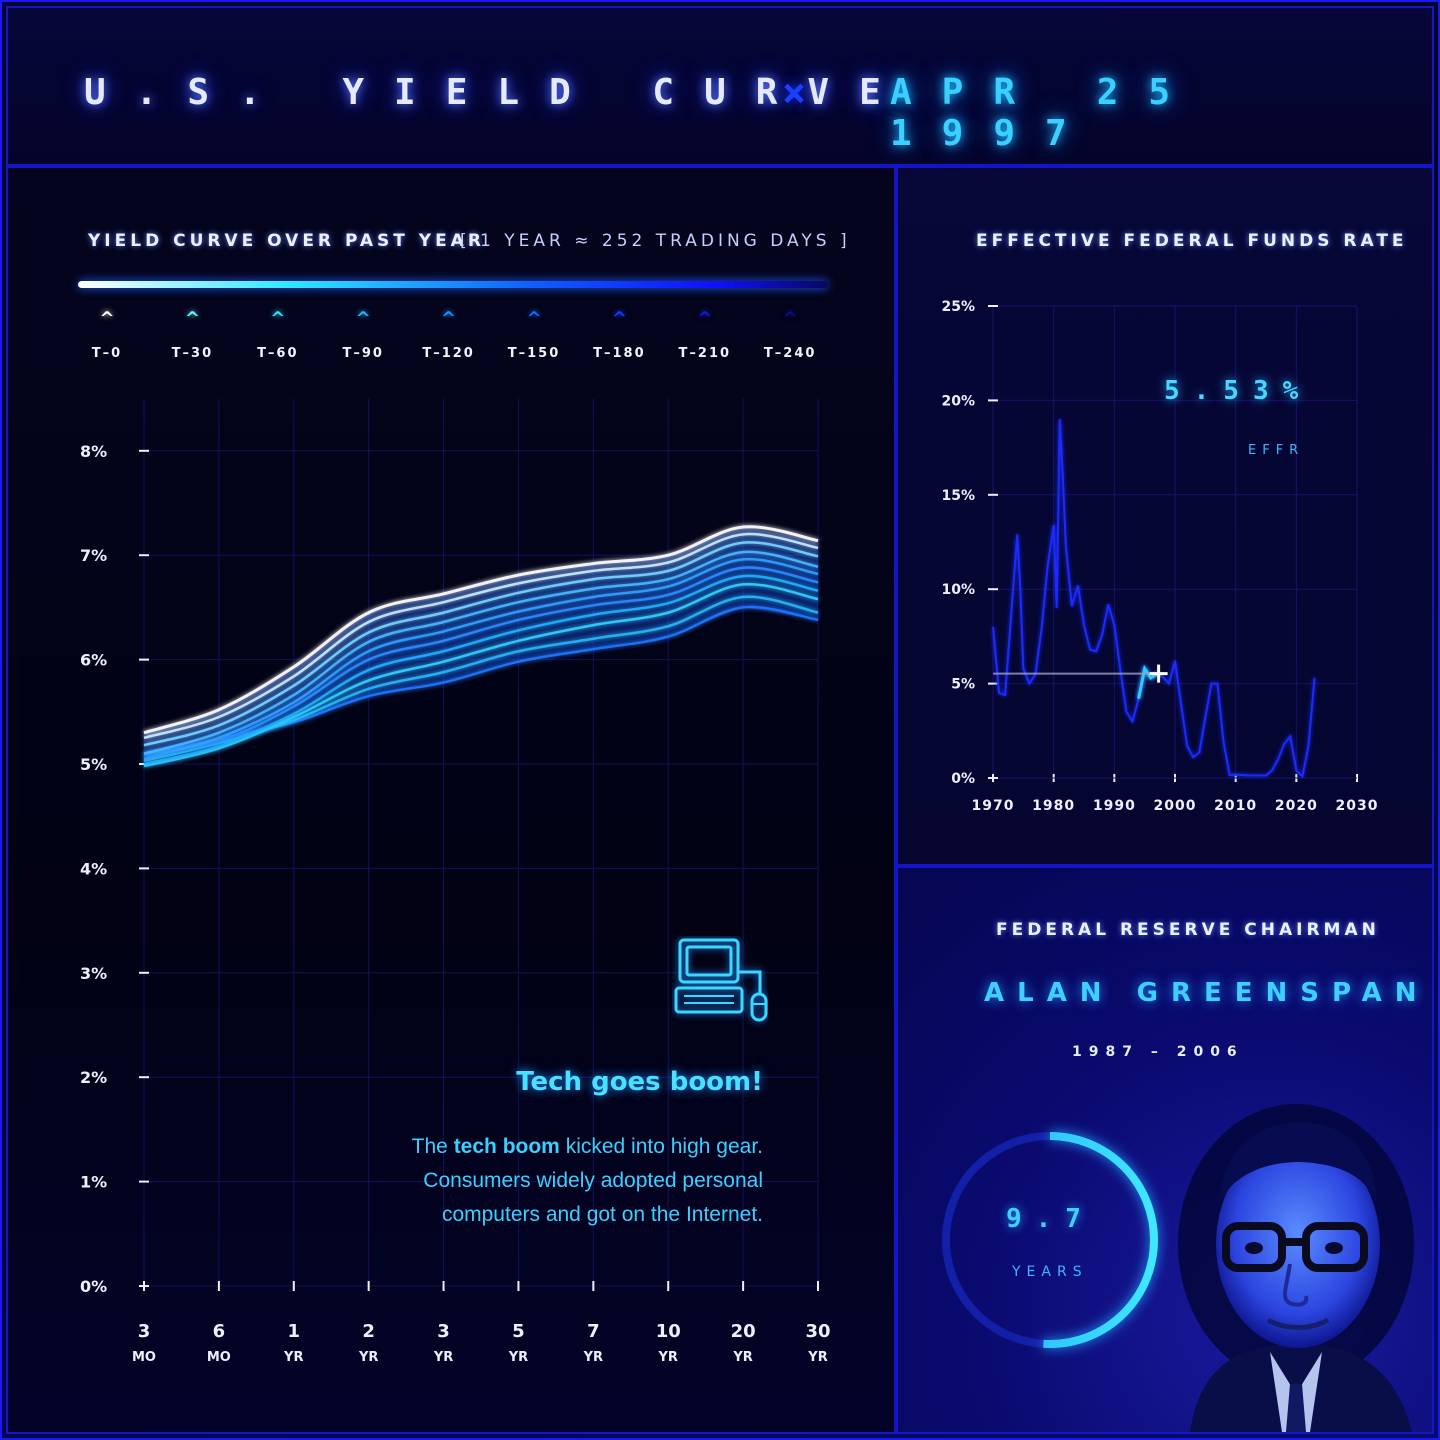 This screenshot has height=1440, width=1440. I want to click on legend-item: ^ T–60, so click(278, 335).